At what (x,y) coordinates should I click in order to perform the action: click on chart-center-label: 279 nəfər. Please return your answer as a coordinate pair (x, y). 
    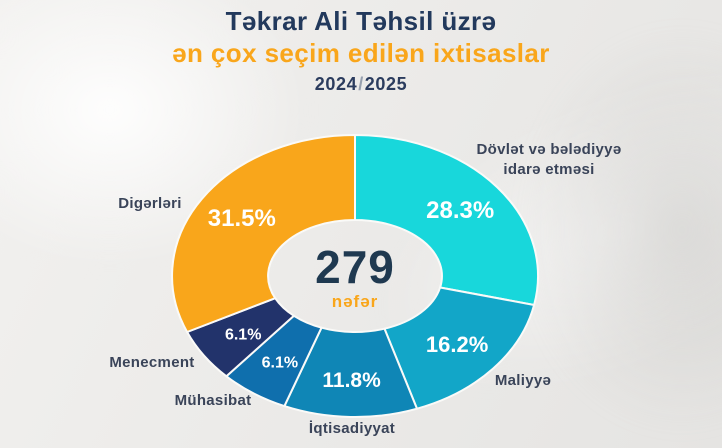
    Looking at the image, I should click on (355, 277).